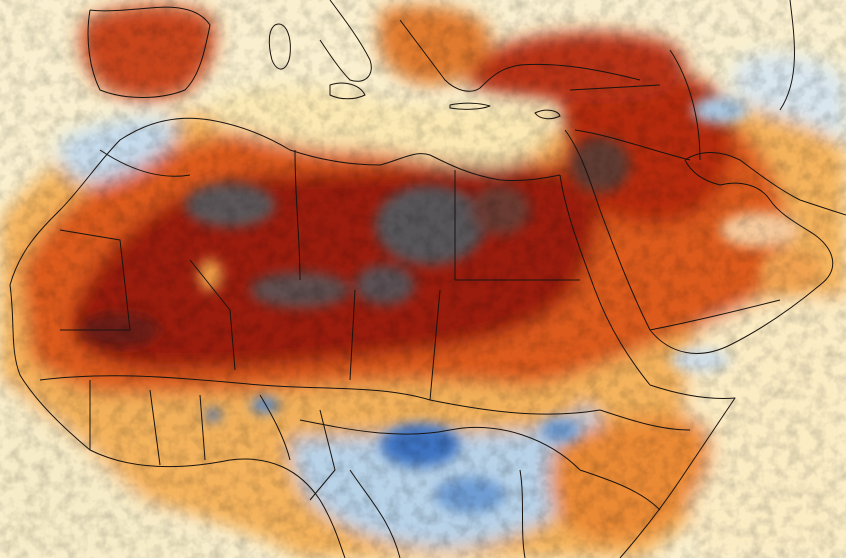  Describe the element at coordinates (520, 55) in the screenshot. I see `coastline-aegean` at that location.